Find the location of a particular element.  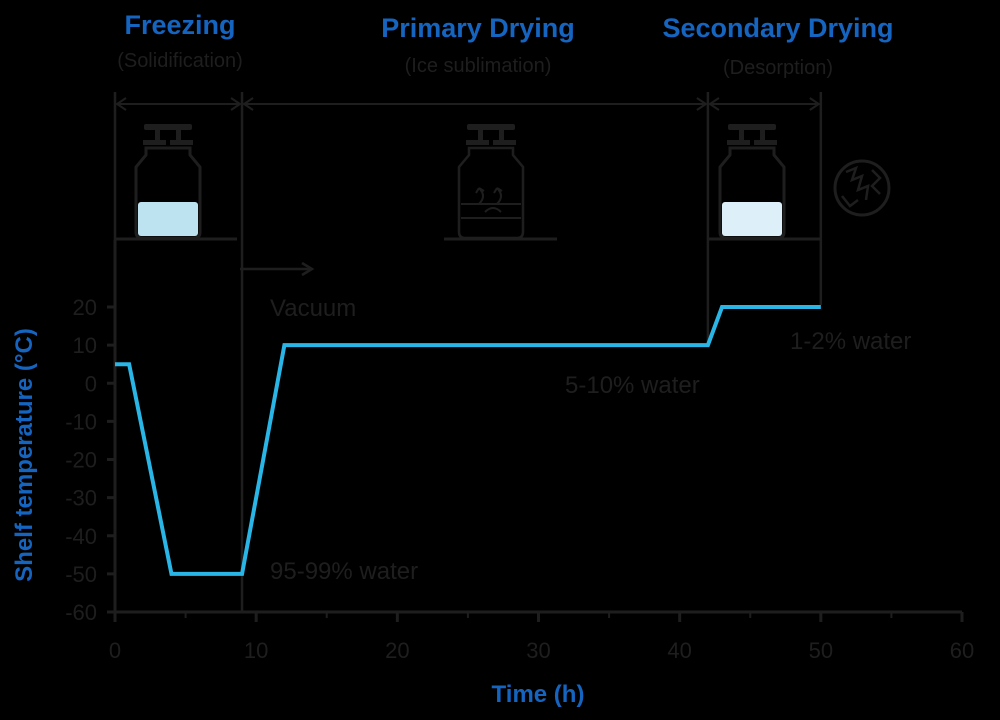

phase-title-primary-drying: Primary Drying is located at coordinates (478, 28).